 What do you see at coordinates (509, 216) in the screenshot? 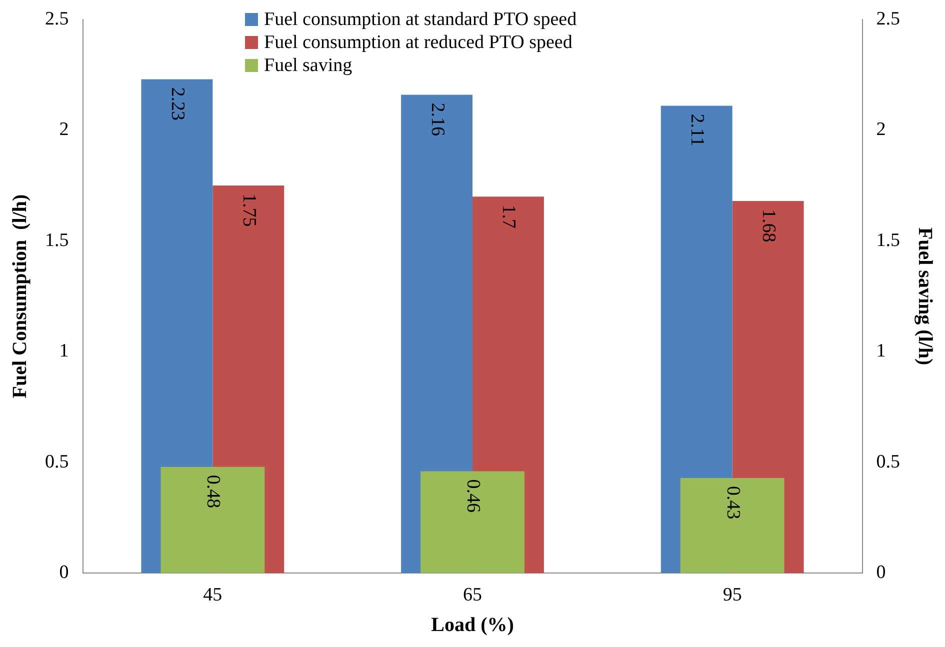
I see `data-label: 1.7` at bounding box center [509, 216].